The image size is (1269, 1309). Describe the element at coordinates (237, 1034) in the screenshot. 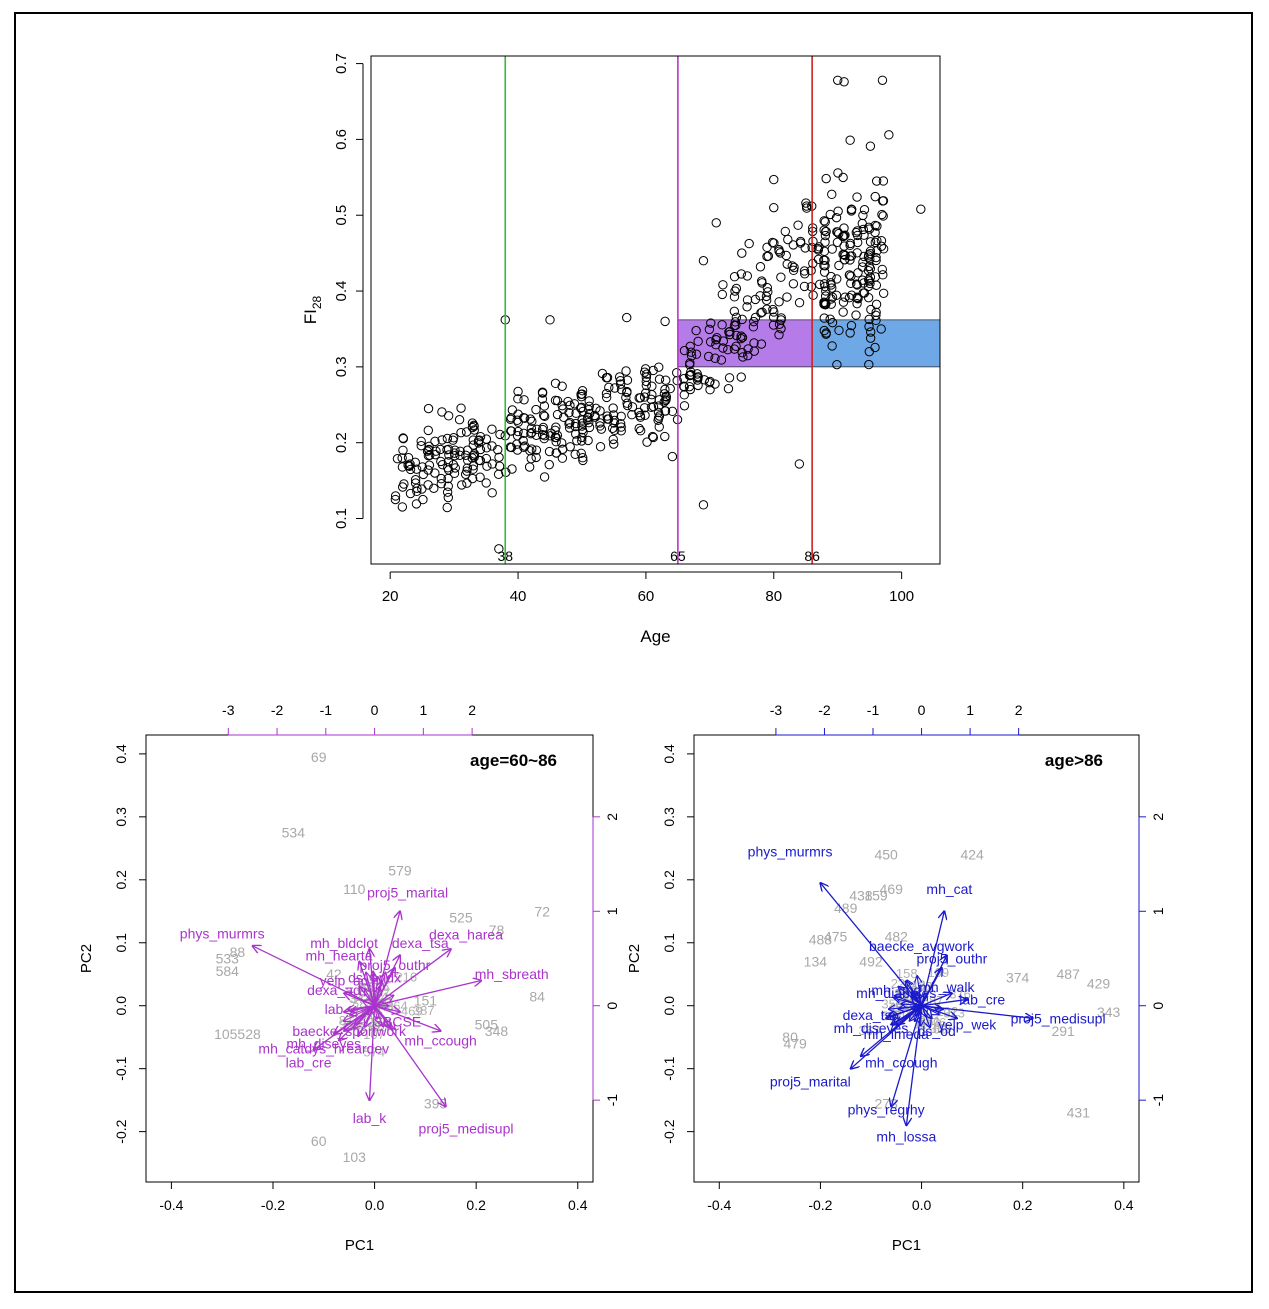

I see `sample-label: 105528` at that location.